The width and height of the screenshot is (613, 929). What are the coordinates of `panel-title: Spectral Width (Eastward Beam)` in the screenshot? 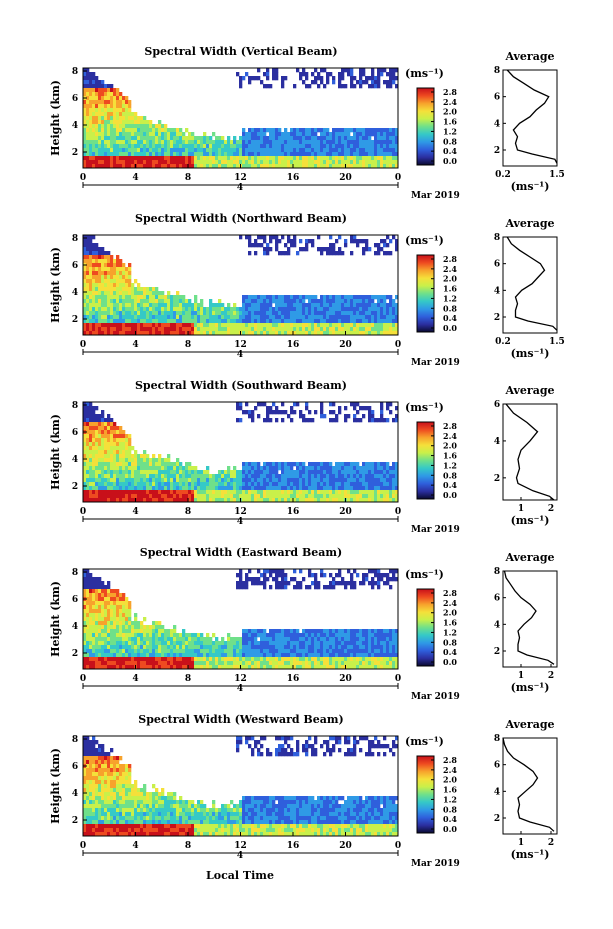 It's located at (241, 552).